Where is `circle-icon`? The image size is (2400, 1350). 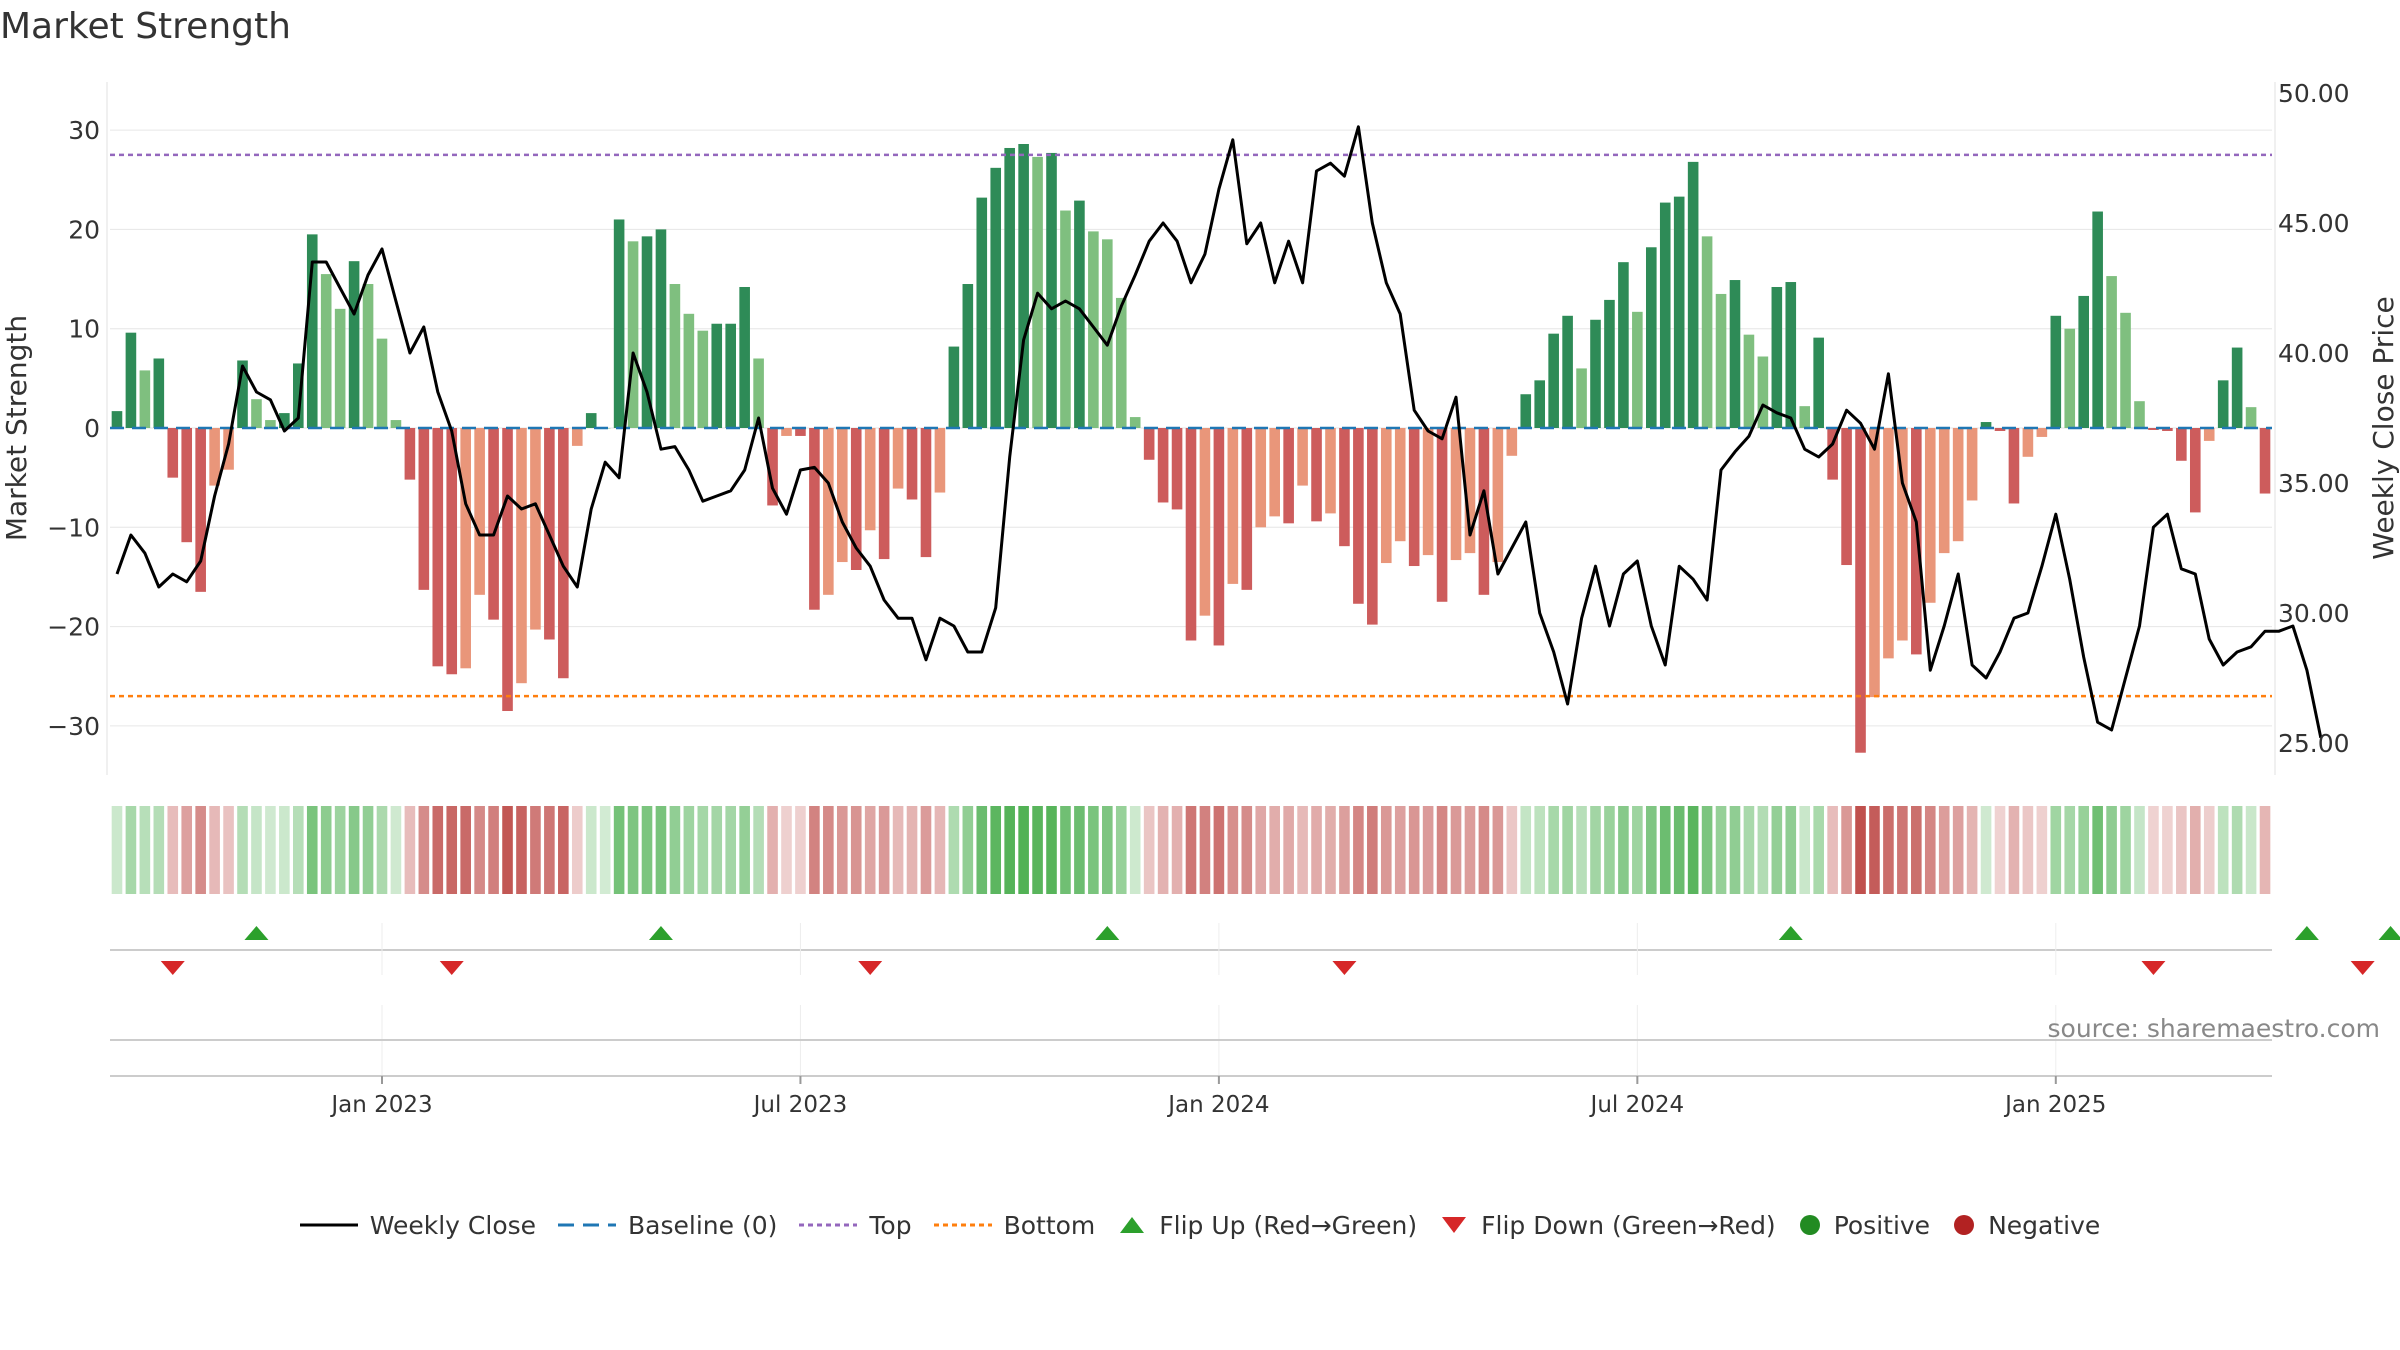
circle-icon is located at coordinates (1809, 1225).